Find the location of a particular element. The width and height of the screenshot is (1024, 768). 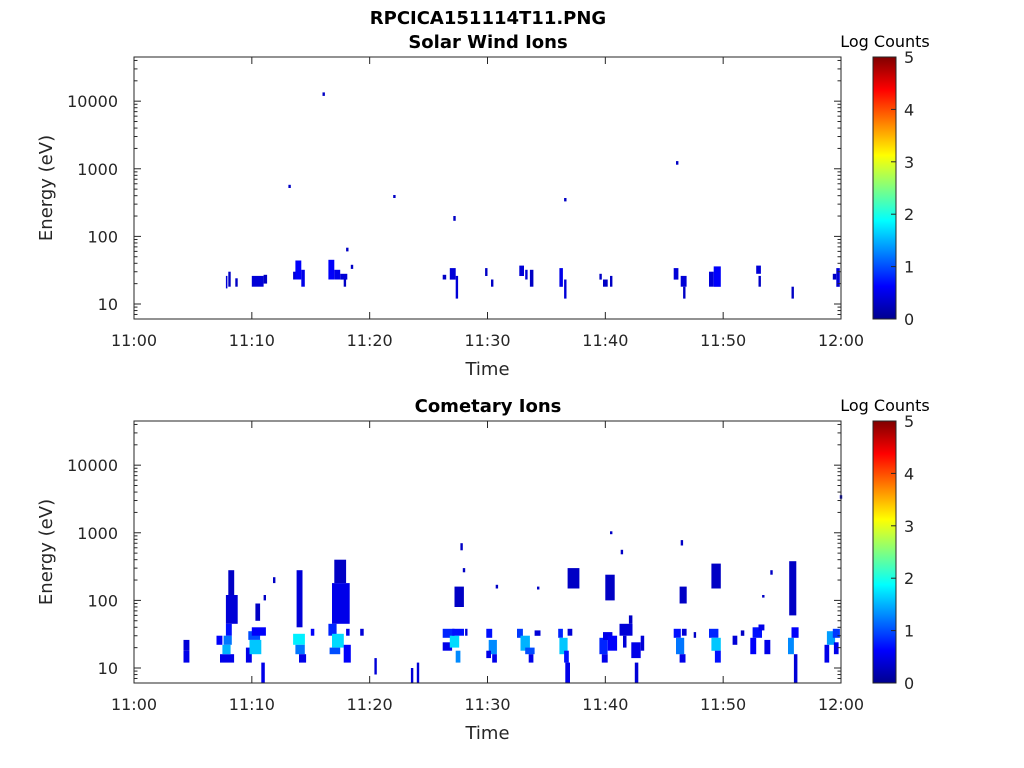

y-tick-label: 100 is located at coordinates (102, 600).